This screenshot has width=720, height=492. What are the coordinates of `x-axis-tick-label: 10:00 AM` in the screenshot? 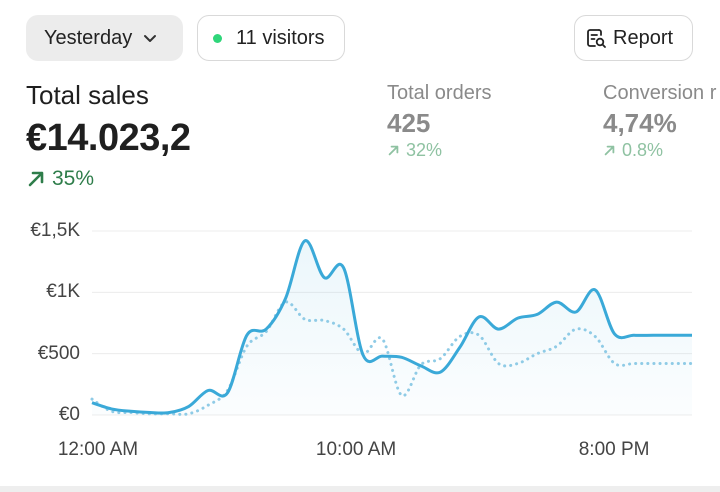 It's located at (356, 449).